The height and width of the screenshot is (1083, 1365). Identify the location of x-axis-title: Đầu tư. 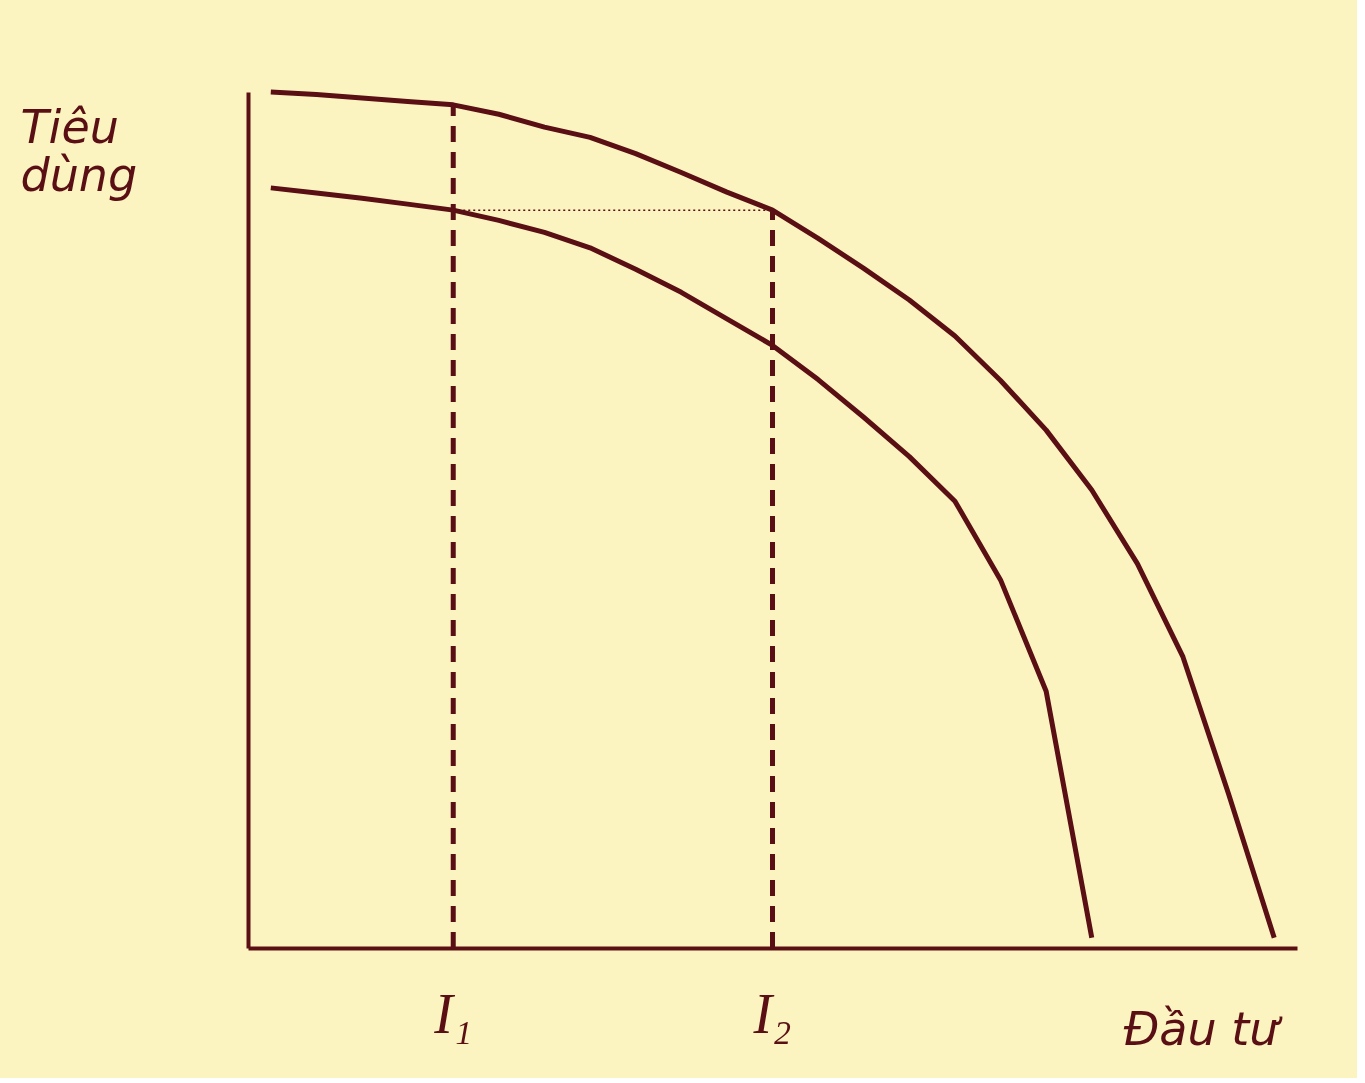
(1203, 1028).